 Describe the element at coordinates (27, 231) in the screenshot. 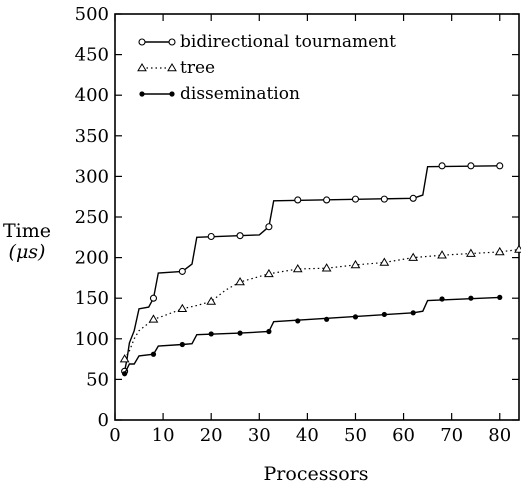

I see `y-axis-label: Time` at that location.